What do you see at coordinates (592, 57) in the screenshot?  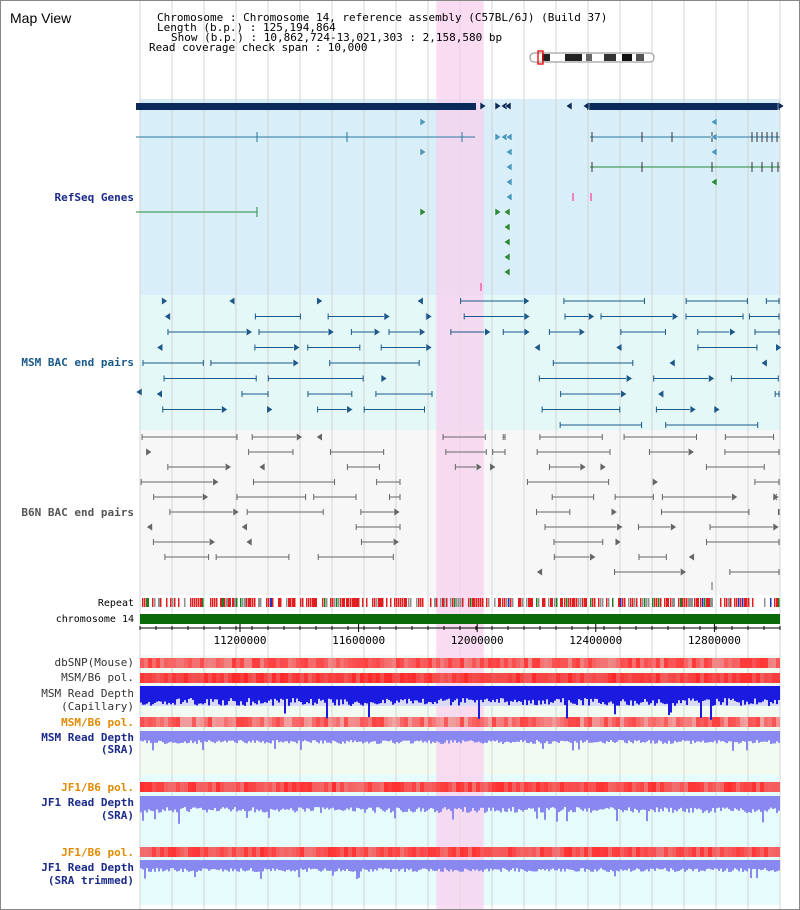 I see `chromosome-ideogram` at bounding box center [592, 57].